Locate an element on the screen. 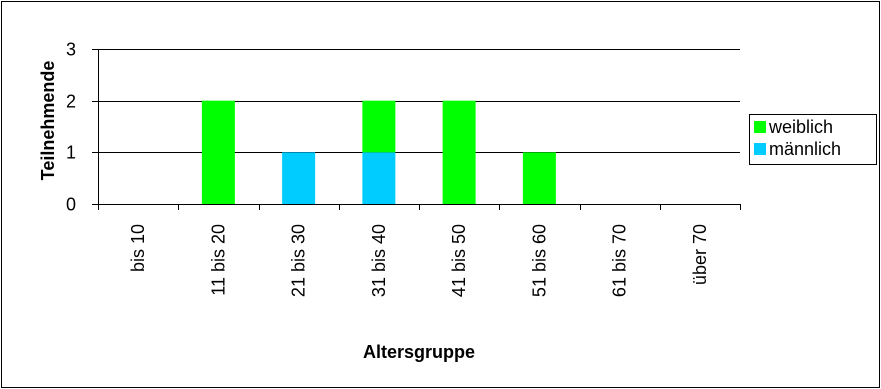 This screenshot has width=881, height=389. legend-label-weiblich: weiblich is located at coordinates (800, 127).